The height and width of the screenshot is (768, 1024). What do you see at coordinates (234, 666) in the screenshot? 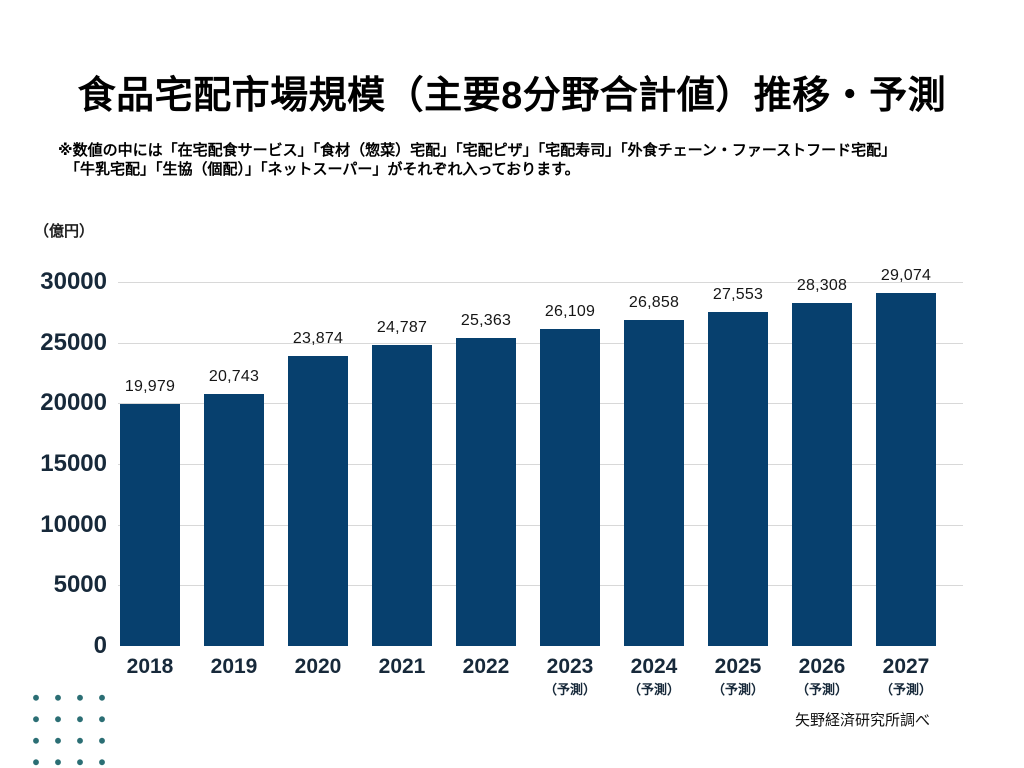
I see `x-axis-tick-label: 2019` at bounding box center [234, 666].